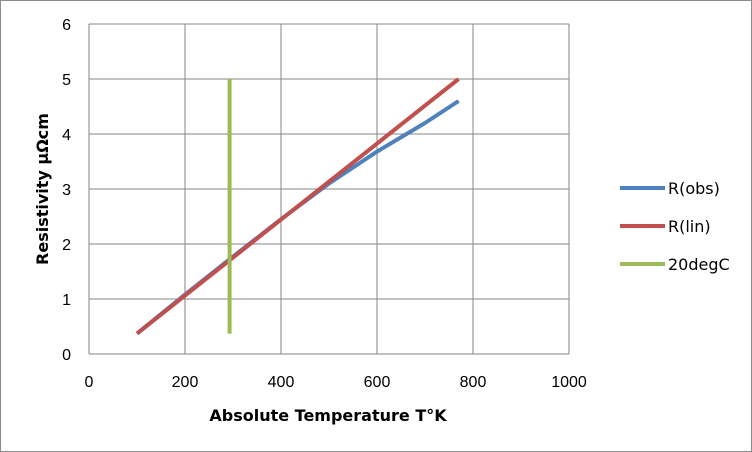 This screenshot has height=452, width=752. I want to click on x-tick-label: 200, so click(185, 382).